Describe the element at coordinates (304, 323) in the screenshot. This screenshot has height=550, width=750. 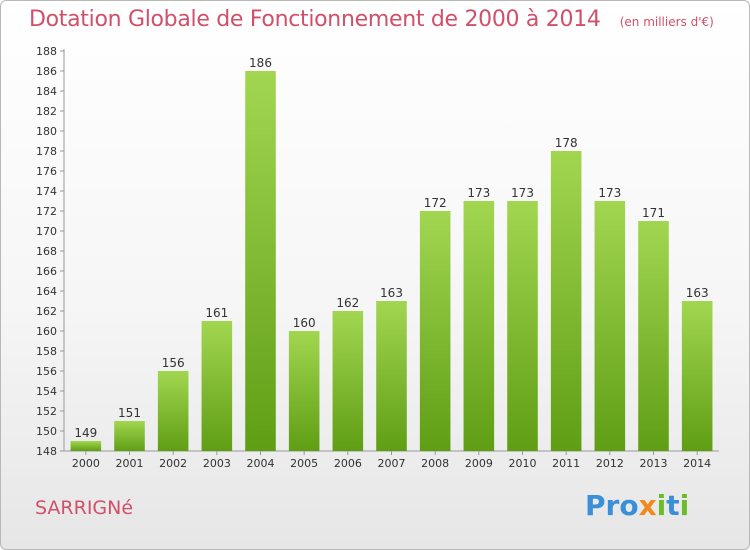
I see `value-label-2005: 160` at that location.